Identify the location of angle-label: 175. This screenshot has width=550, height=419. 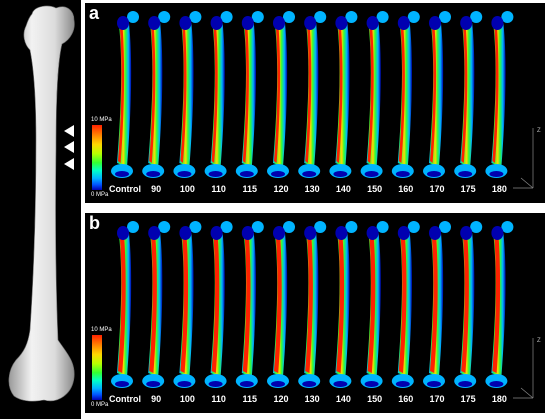
(468, 399).